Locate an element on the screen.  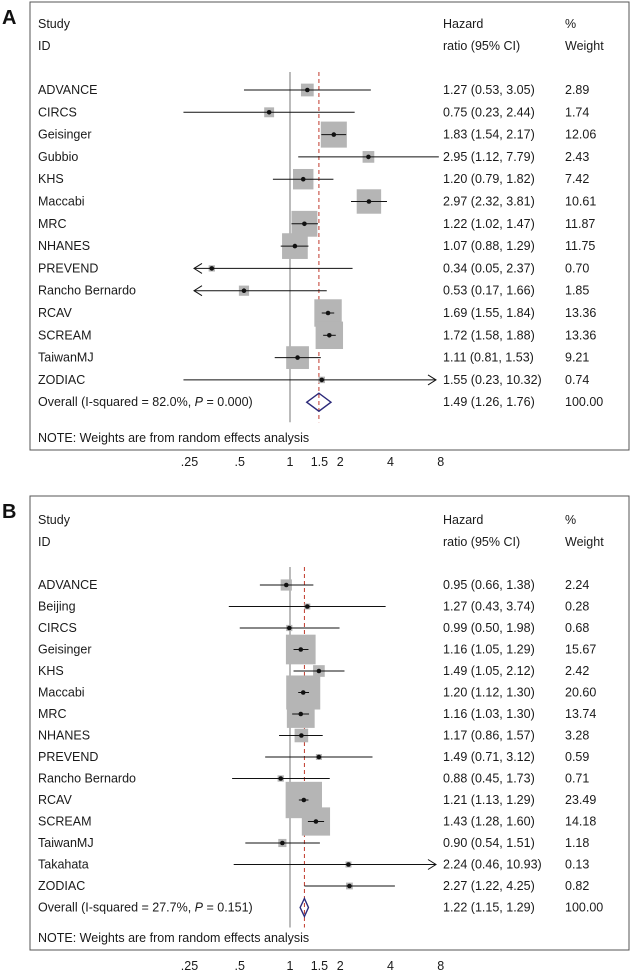
hazard-ratio-value: 1.49 (1.05, 2.12) is located at coordinates (489, 671).